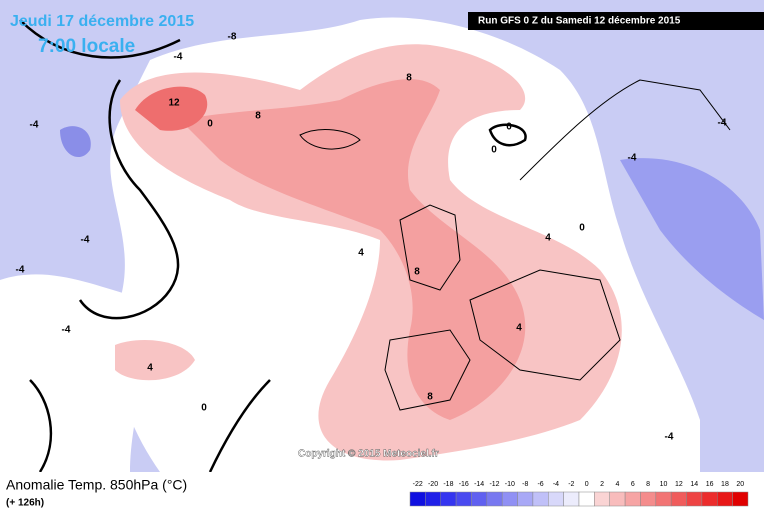 Image resolution: width=764 pixels, height=519 pixels. I want to click on scale-tick-label: 16, so click(710, 484).